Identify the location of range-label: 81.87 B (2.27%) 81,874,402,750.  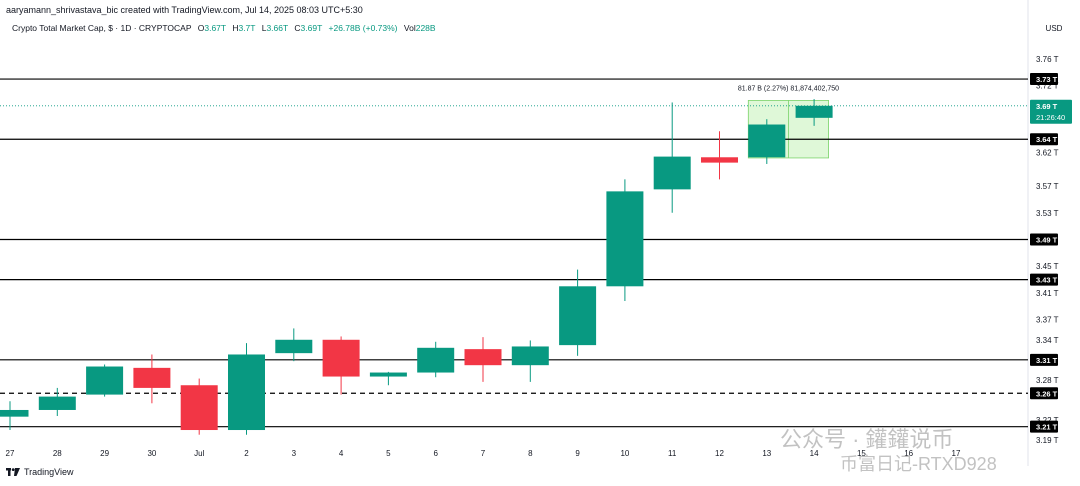
(788, 88).